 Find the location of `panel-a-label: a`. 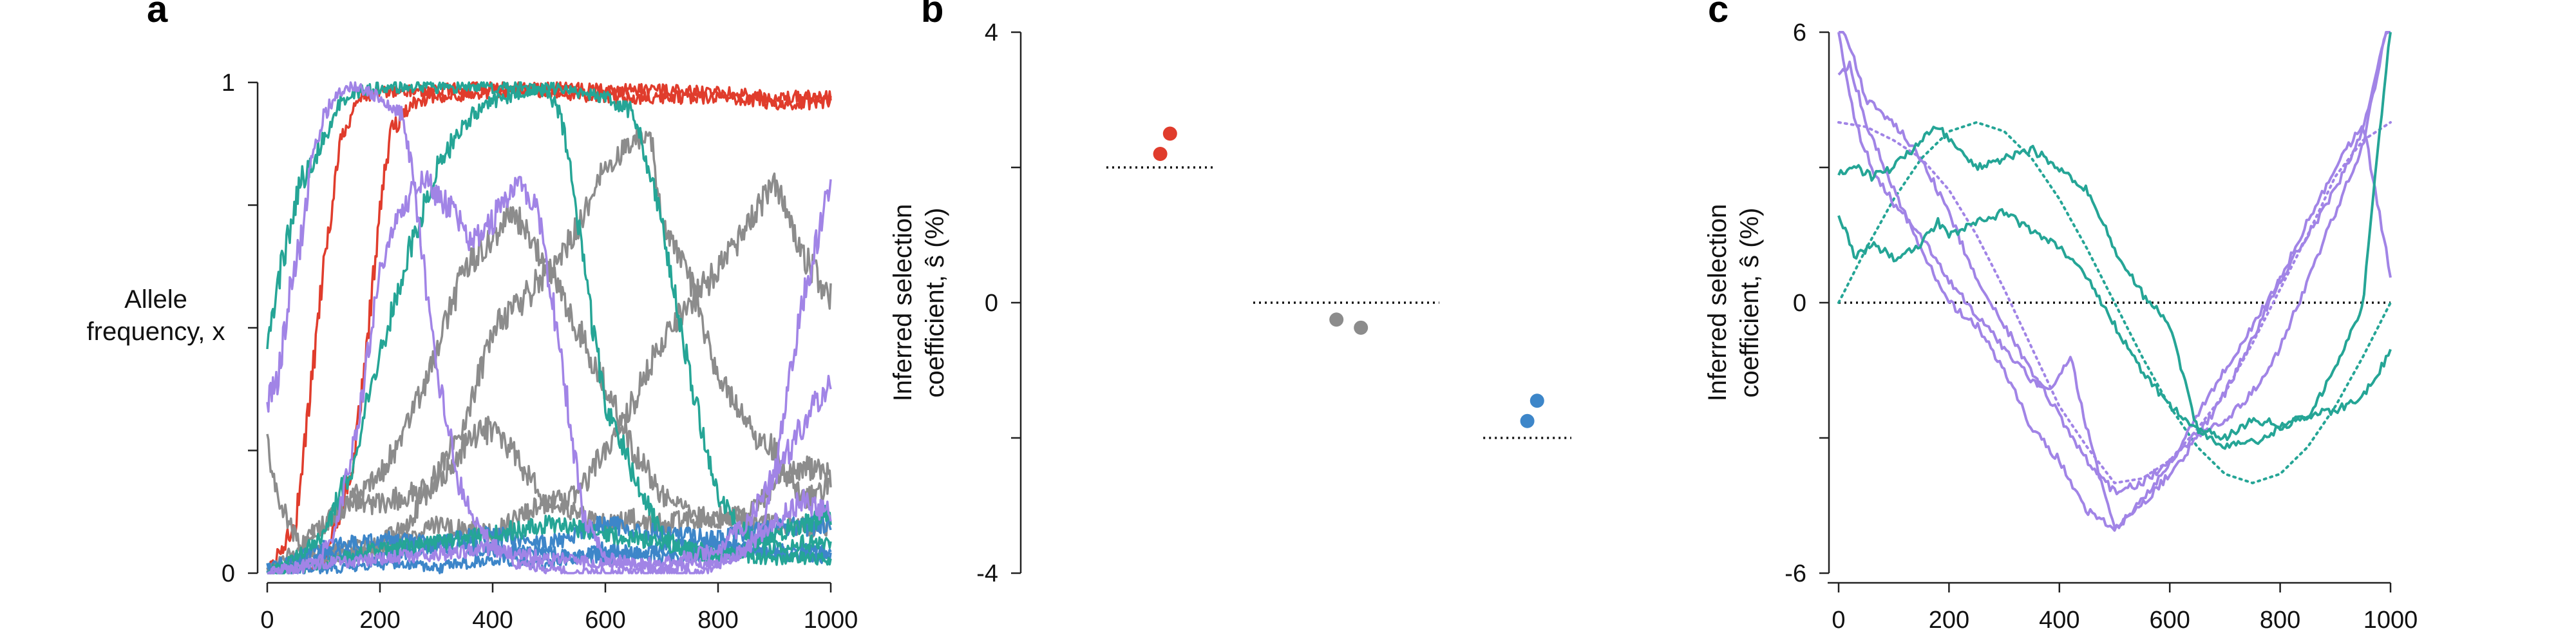

panel-a-label: a is located at coordinates (157, 15).